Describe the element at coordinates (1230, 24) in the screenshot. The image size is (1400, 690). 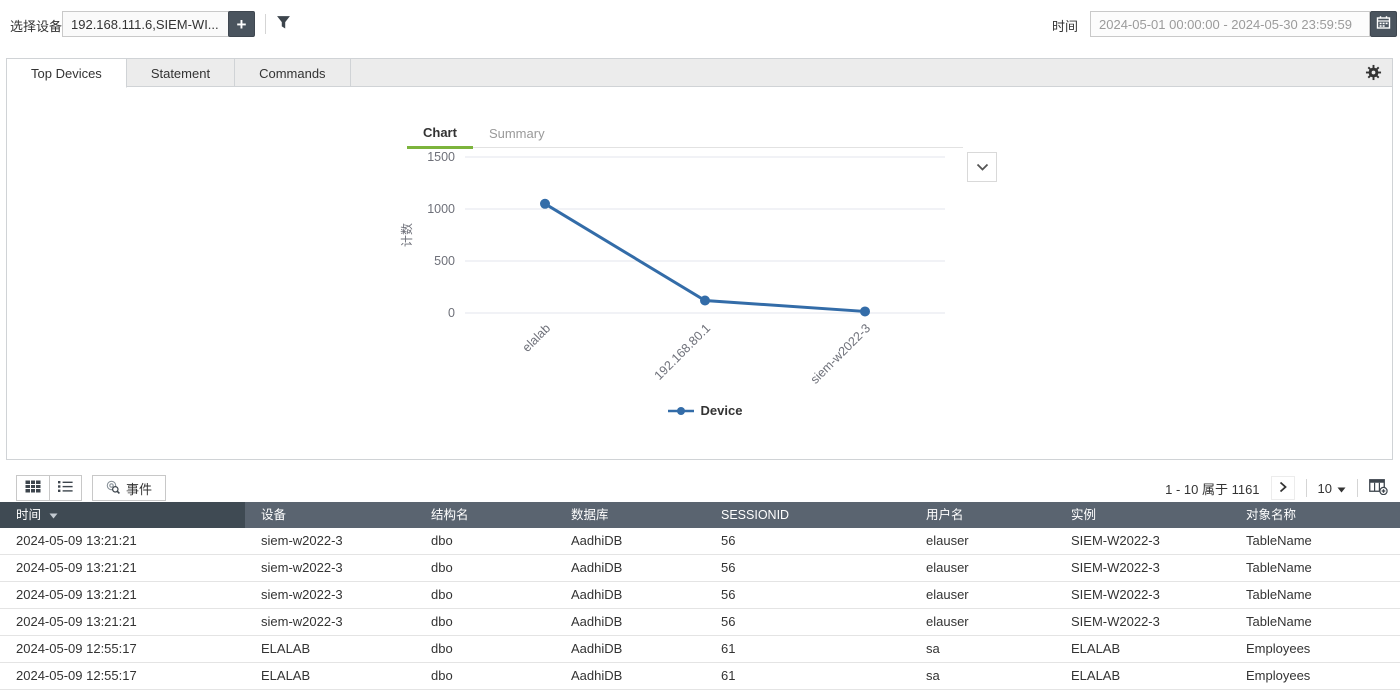
I see `time-range-input` at that location.